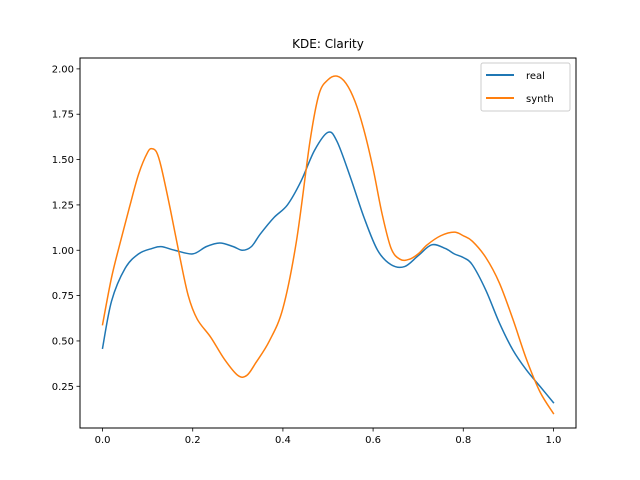 The height and width of the screenshot is (480, 640). Describe the element at coordinates (328, 437) in the screenshot. I see `x-axis: 0.0 0.2 0.4 0.6 0.8 1.0` at that location.